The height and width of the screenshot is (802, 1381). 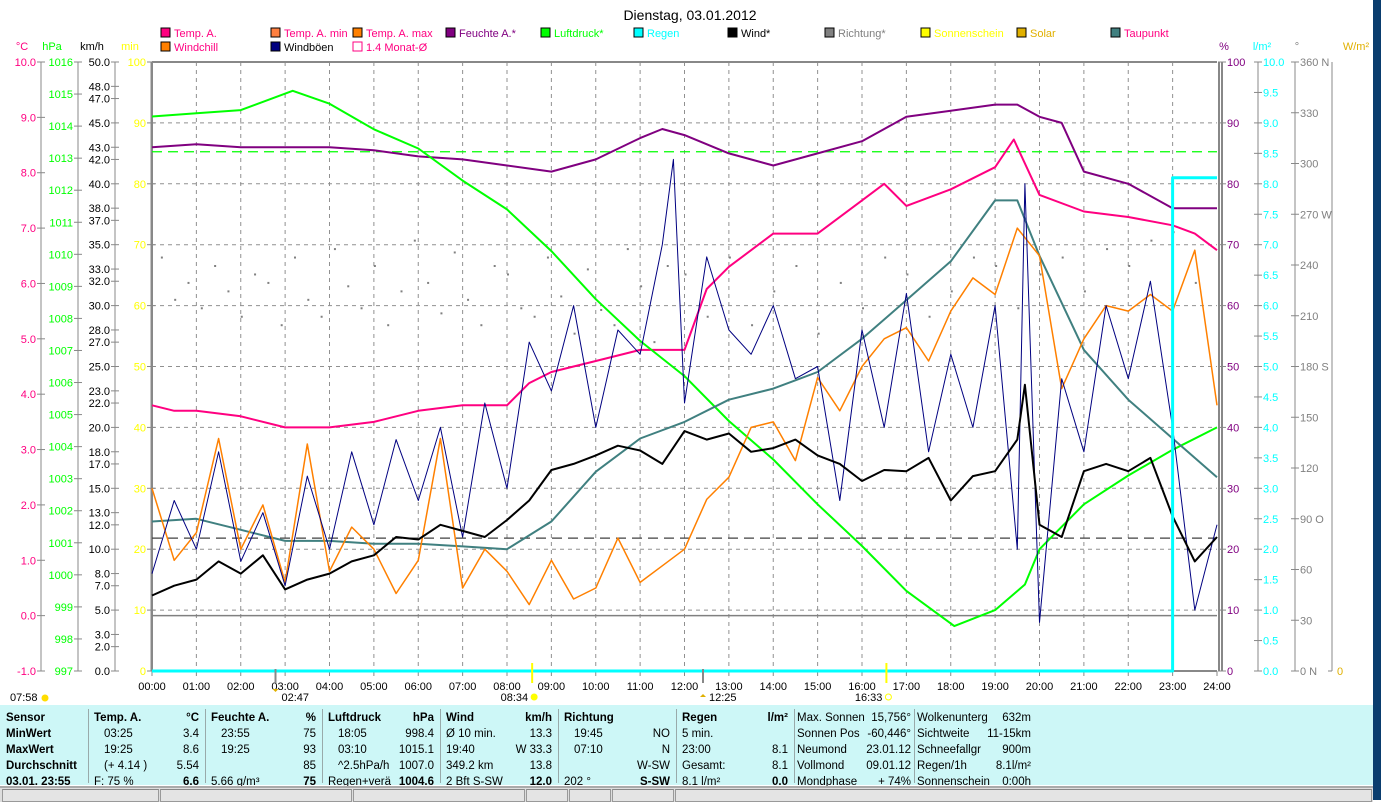 I want to click on header: Wind, so click(x=460, y=718).